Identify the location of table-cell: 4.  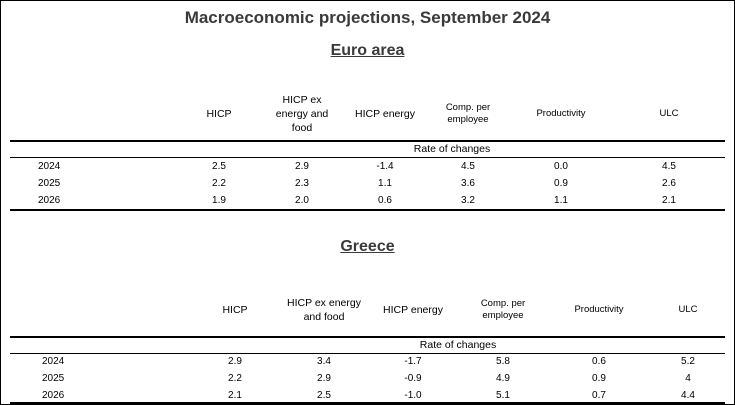
(688, 378).